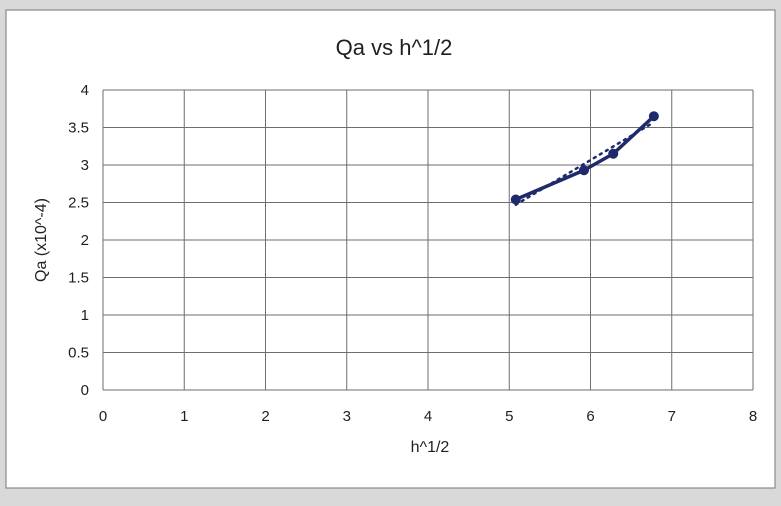 Image resolution: width=781 pixels, height=506 pixels. What do you see at coordinates (85, 315) in the screenshot?
I see `y-tick-label: 1` at bounding box center [85, 315].